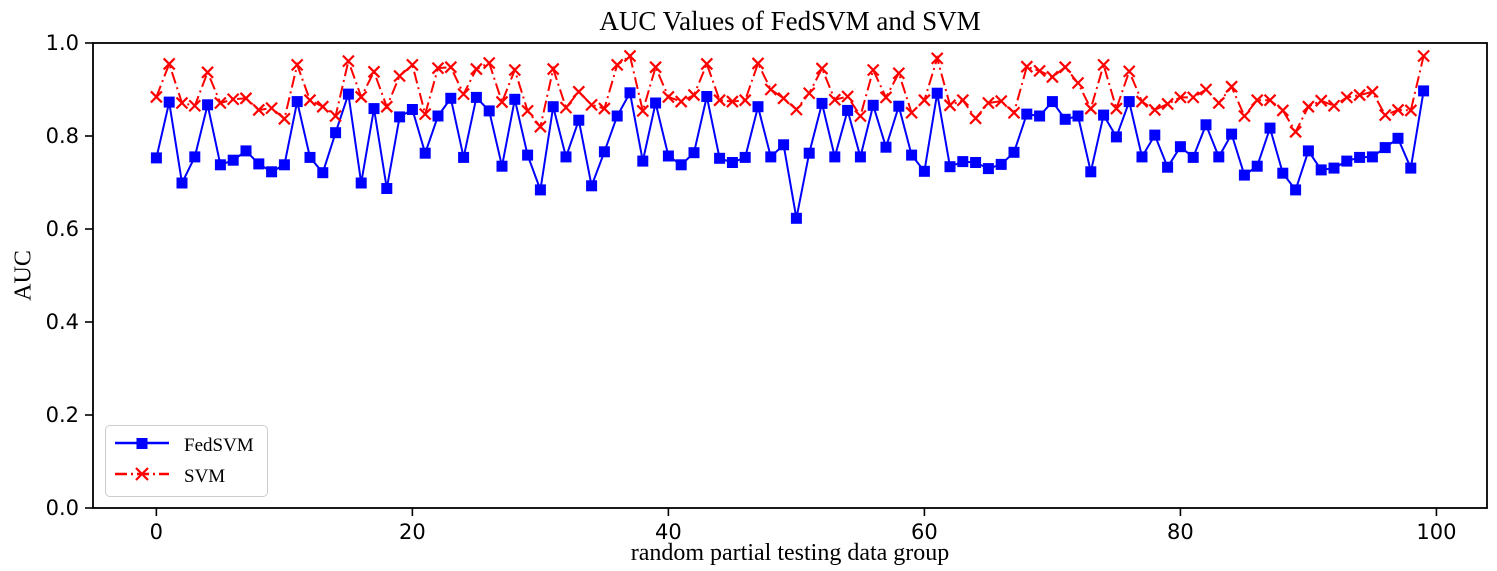 This screenshot has height=571, width=1497. What do you see at coordinates (790, 94) in the screenshot?
I see `series-svm` at bounding box center [790, 94].